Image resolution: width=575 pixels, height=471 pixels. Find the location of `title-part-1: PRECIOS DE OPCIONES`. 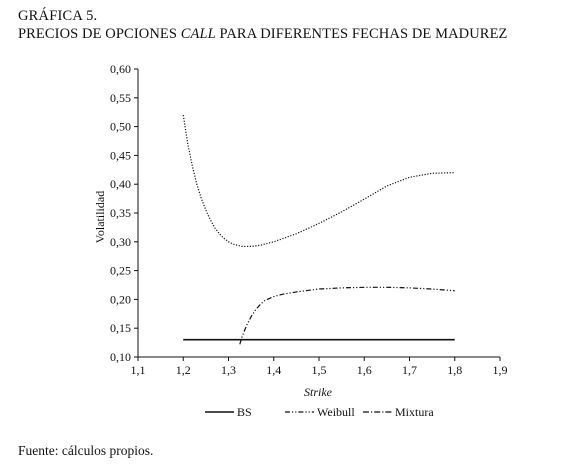

title-part-1: PRECIOS DE OPCIONES is located at coordinates (99, 34).